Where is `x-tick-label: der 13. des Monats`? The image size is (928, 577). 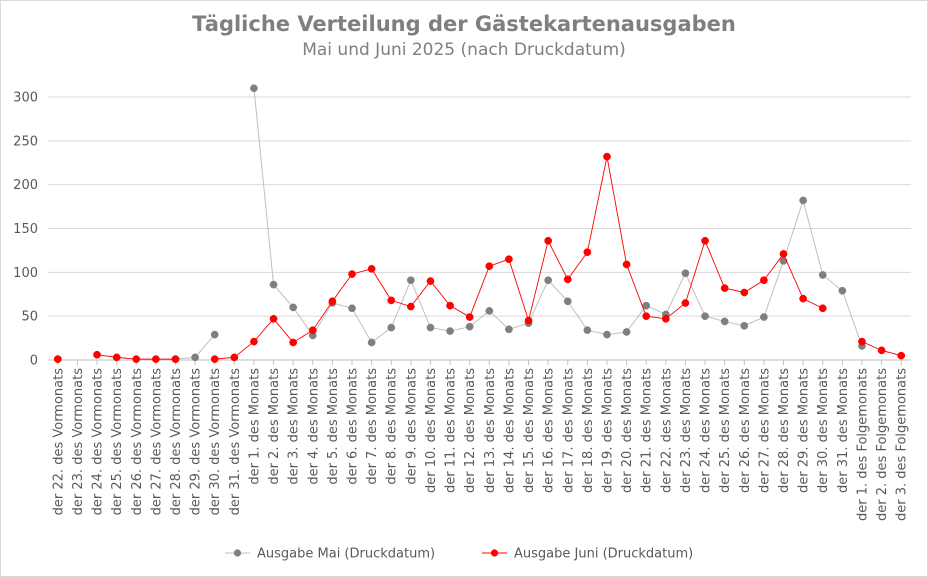 x-tick-label: der 13. des Monats is located at coordinates (490, 430).